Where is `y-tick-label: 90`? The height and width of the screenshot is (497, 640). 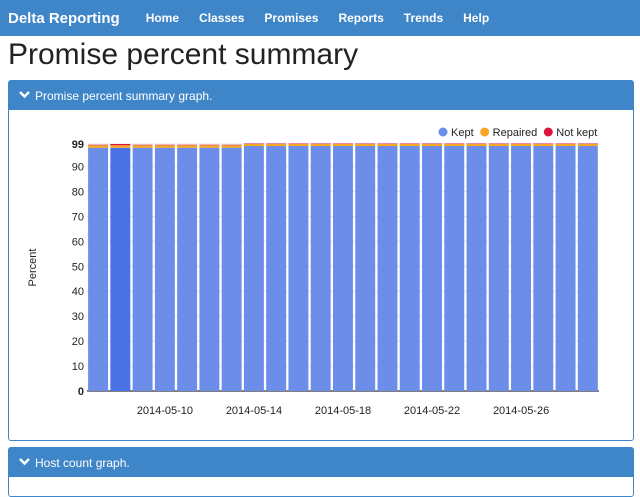
y-tick-label: 90 is located at coordinates (78, 167).